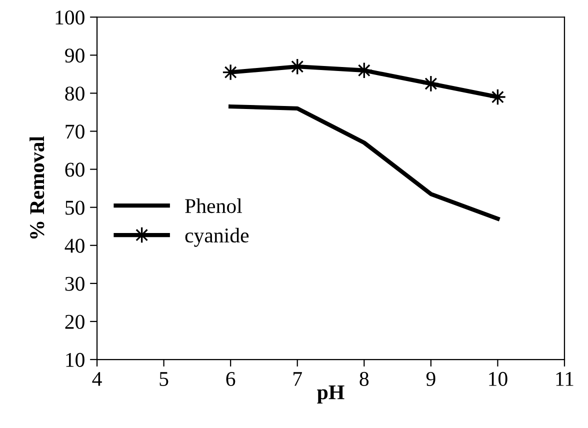 Image resolution: width=588 pixels, height=428 pixels. What do you see at coordinates (97, 379) in the screenshot?
I see `x-tick-label: 4` at bounding box center [97, 379].